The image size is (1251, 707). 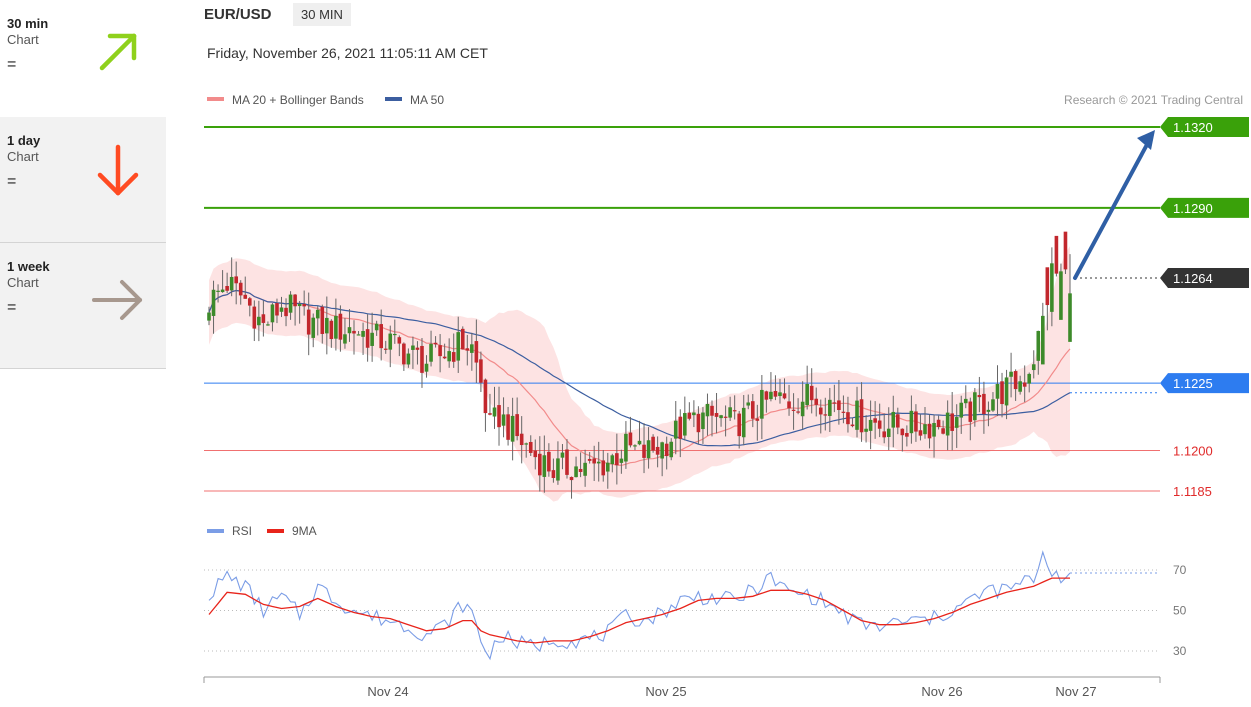 I want to click on right-arrow-icon, so click(x=117, y=300).